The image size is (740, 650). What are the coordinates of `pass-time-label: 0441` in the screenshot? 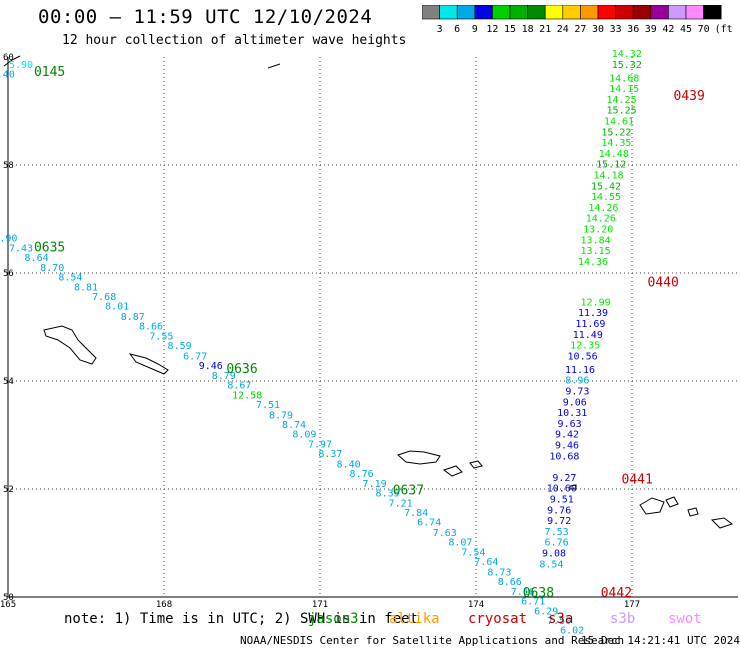 It's located at (637, 480).